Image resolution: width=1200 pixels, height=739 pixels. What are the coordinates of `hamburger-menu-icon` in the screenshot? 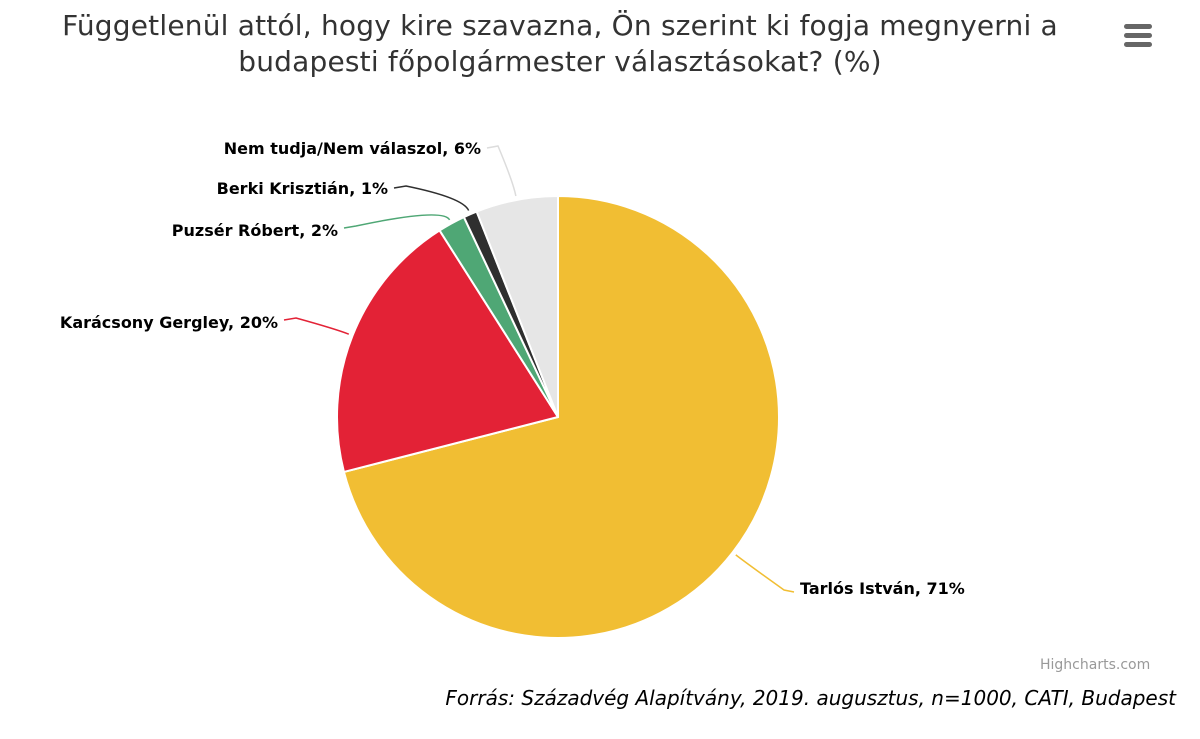 It's located at (1138, 26).